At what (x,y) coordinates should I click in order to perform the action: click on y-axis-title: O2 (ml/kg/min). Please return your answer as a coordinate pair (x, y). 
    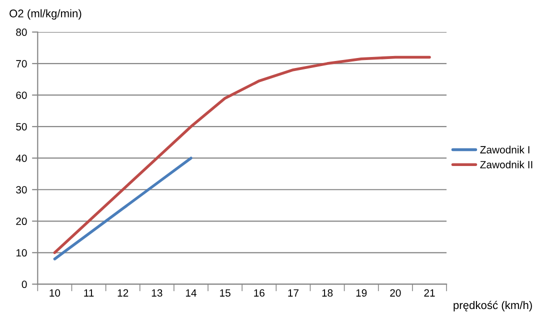
    Looking at the image, I should click on (46, 14).